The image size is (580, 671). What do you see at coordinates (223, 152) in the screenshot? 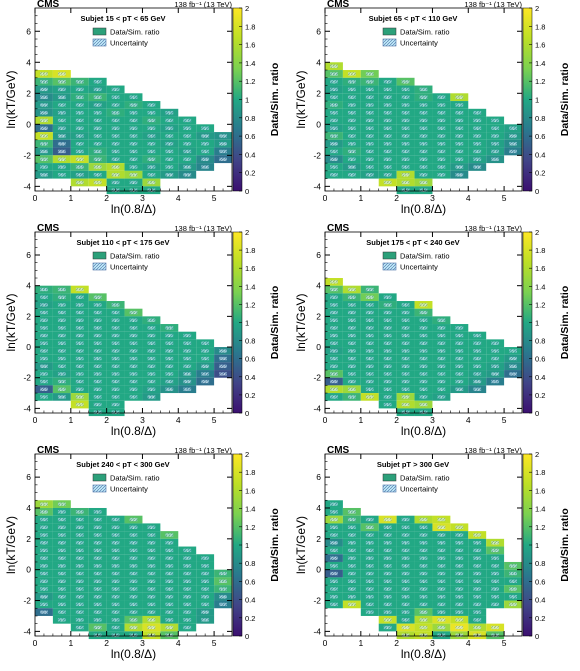
I see `cell-value-label: 0.7` at bounding box center [223, 152].